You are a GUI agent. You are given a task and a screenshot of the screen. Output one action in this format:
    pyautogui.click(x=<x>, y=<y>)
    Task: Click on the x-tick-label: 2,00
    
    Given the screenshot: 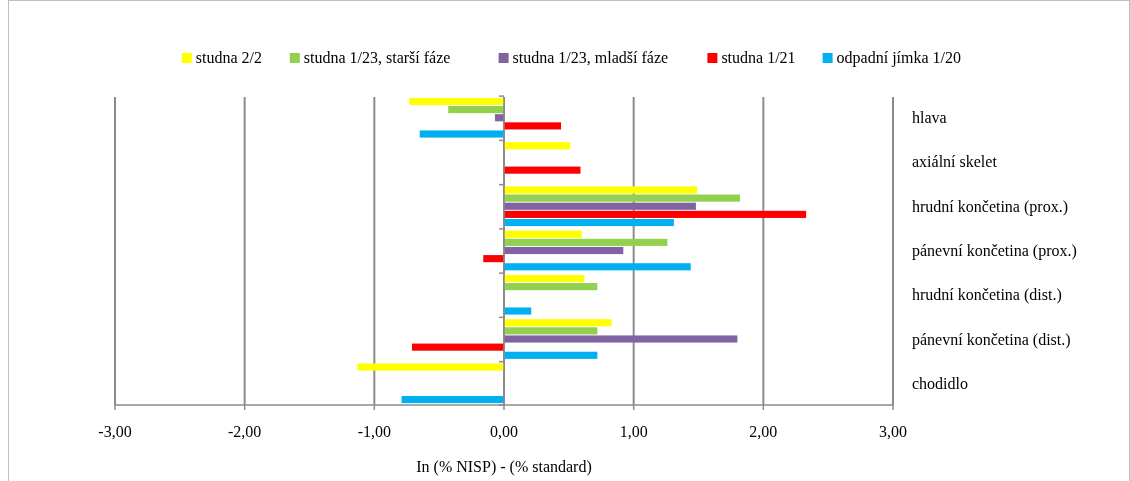 What is the action you would take?
    pyautogui.click(x=763, y=431)
    